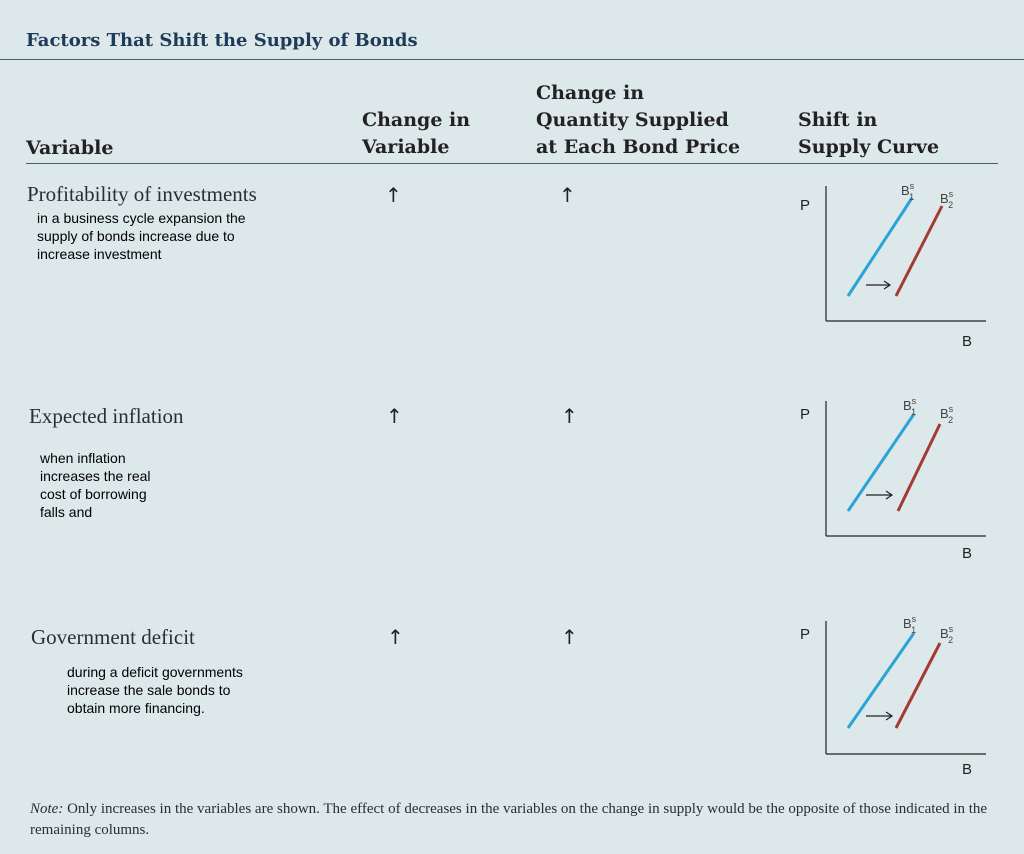 Image resolution: width=1024 pixels, height=854 pixels. Describe the element at coordinates (155, 672) in the screenshot. I see `note-line: during a deficit governments` at that location.